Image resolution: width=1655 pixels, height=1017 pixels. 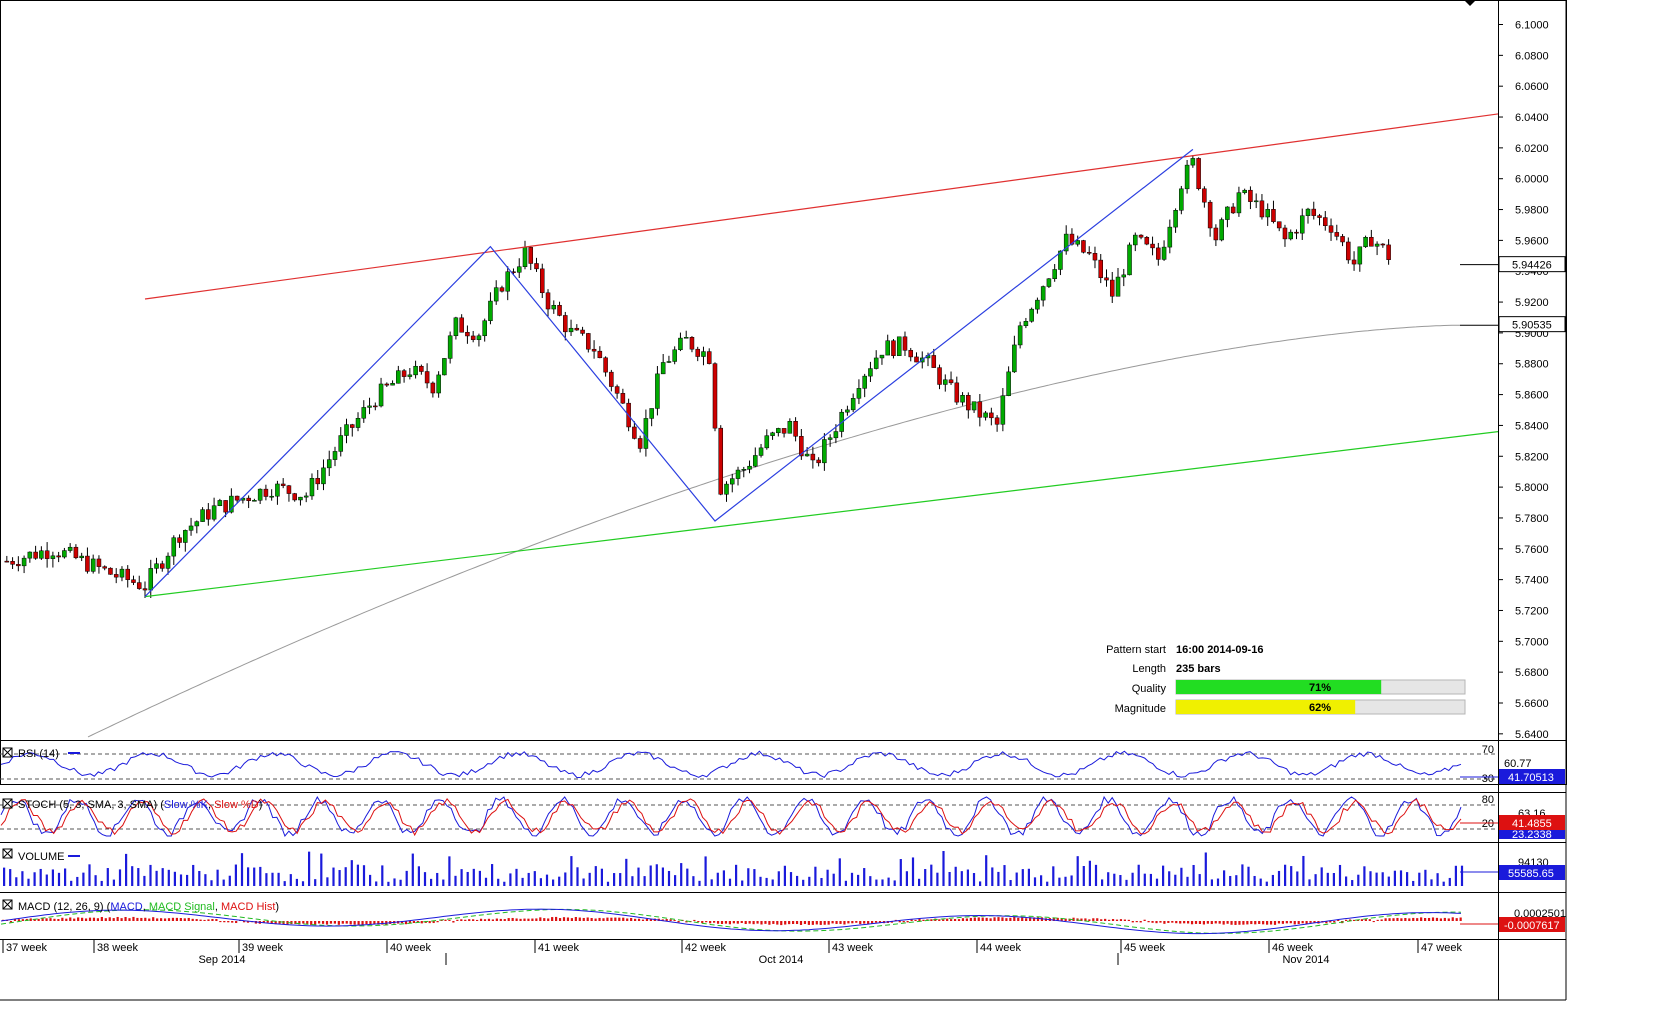 What do you see at coordinates (160, 805) in the screenshot?
I see `stoch-label-open: (` at bounding box center [160, 805].